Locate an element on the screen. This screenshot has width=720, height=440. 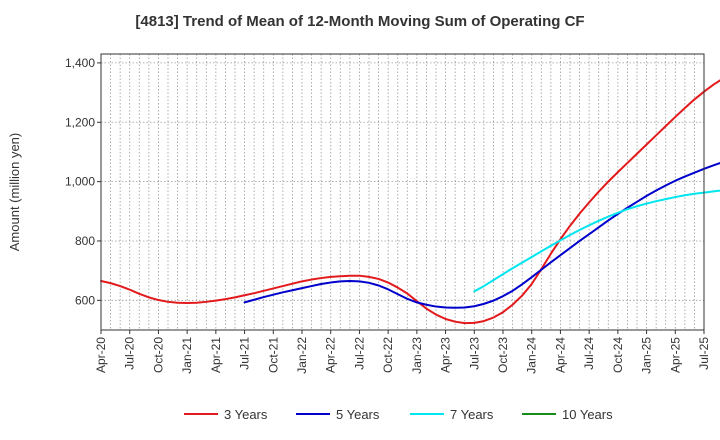
x-tick-label: Jul-24 is located at coordinates (589, 353).